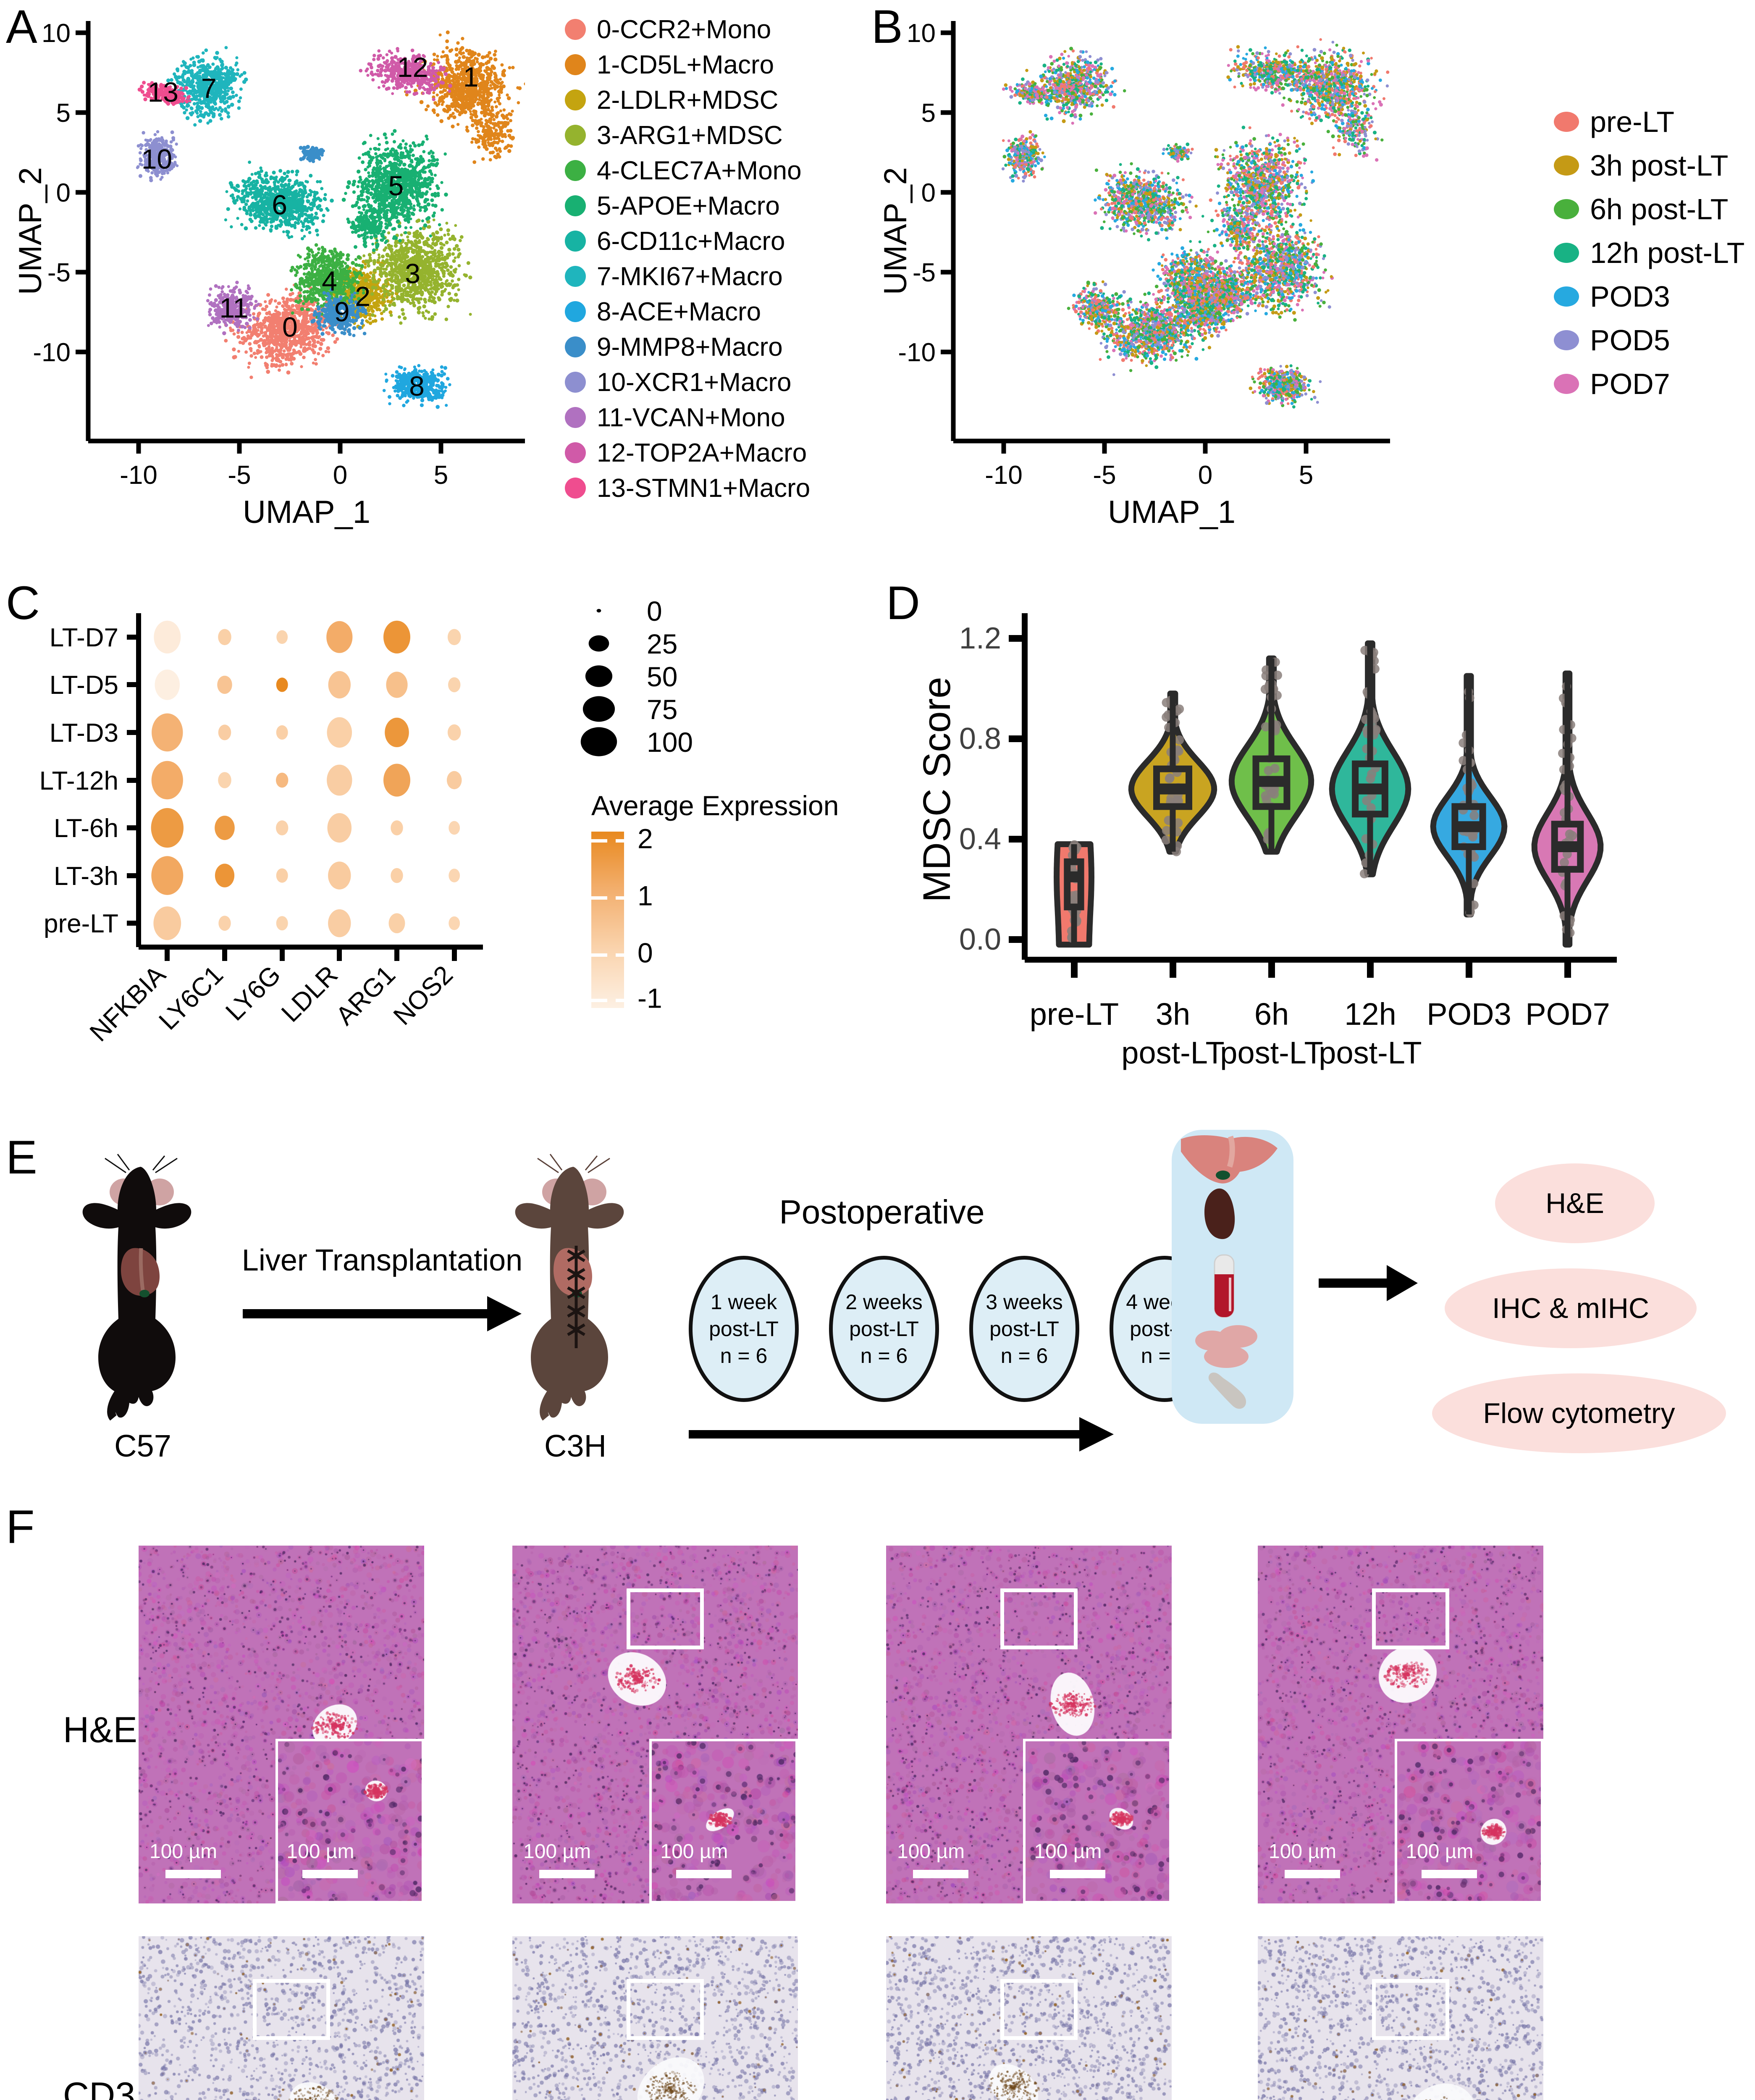  What do you see at coordinates (1232, 1277) in the screenshot?
I see `harvested-tissue-panel` at bounding box center [1232, 1277].